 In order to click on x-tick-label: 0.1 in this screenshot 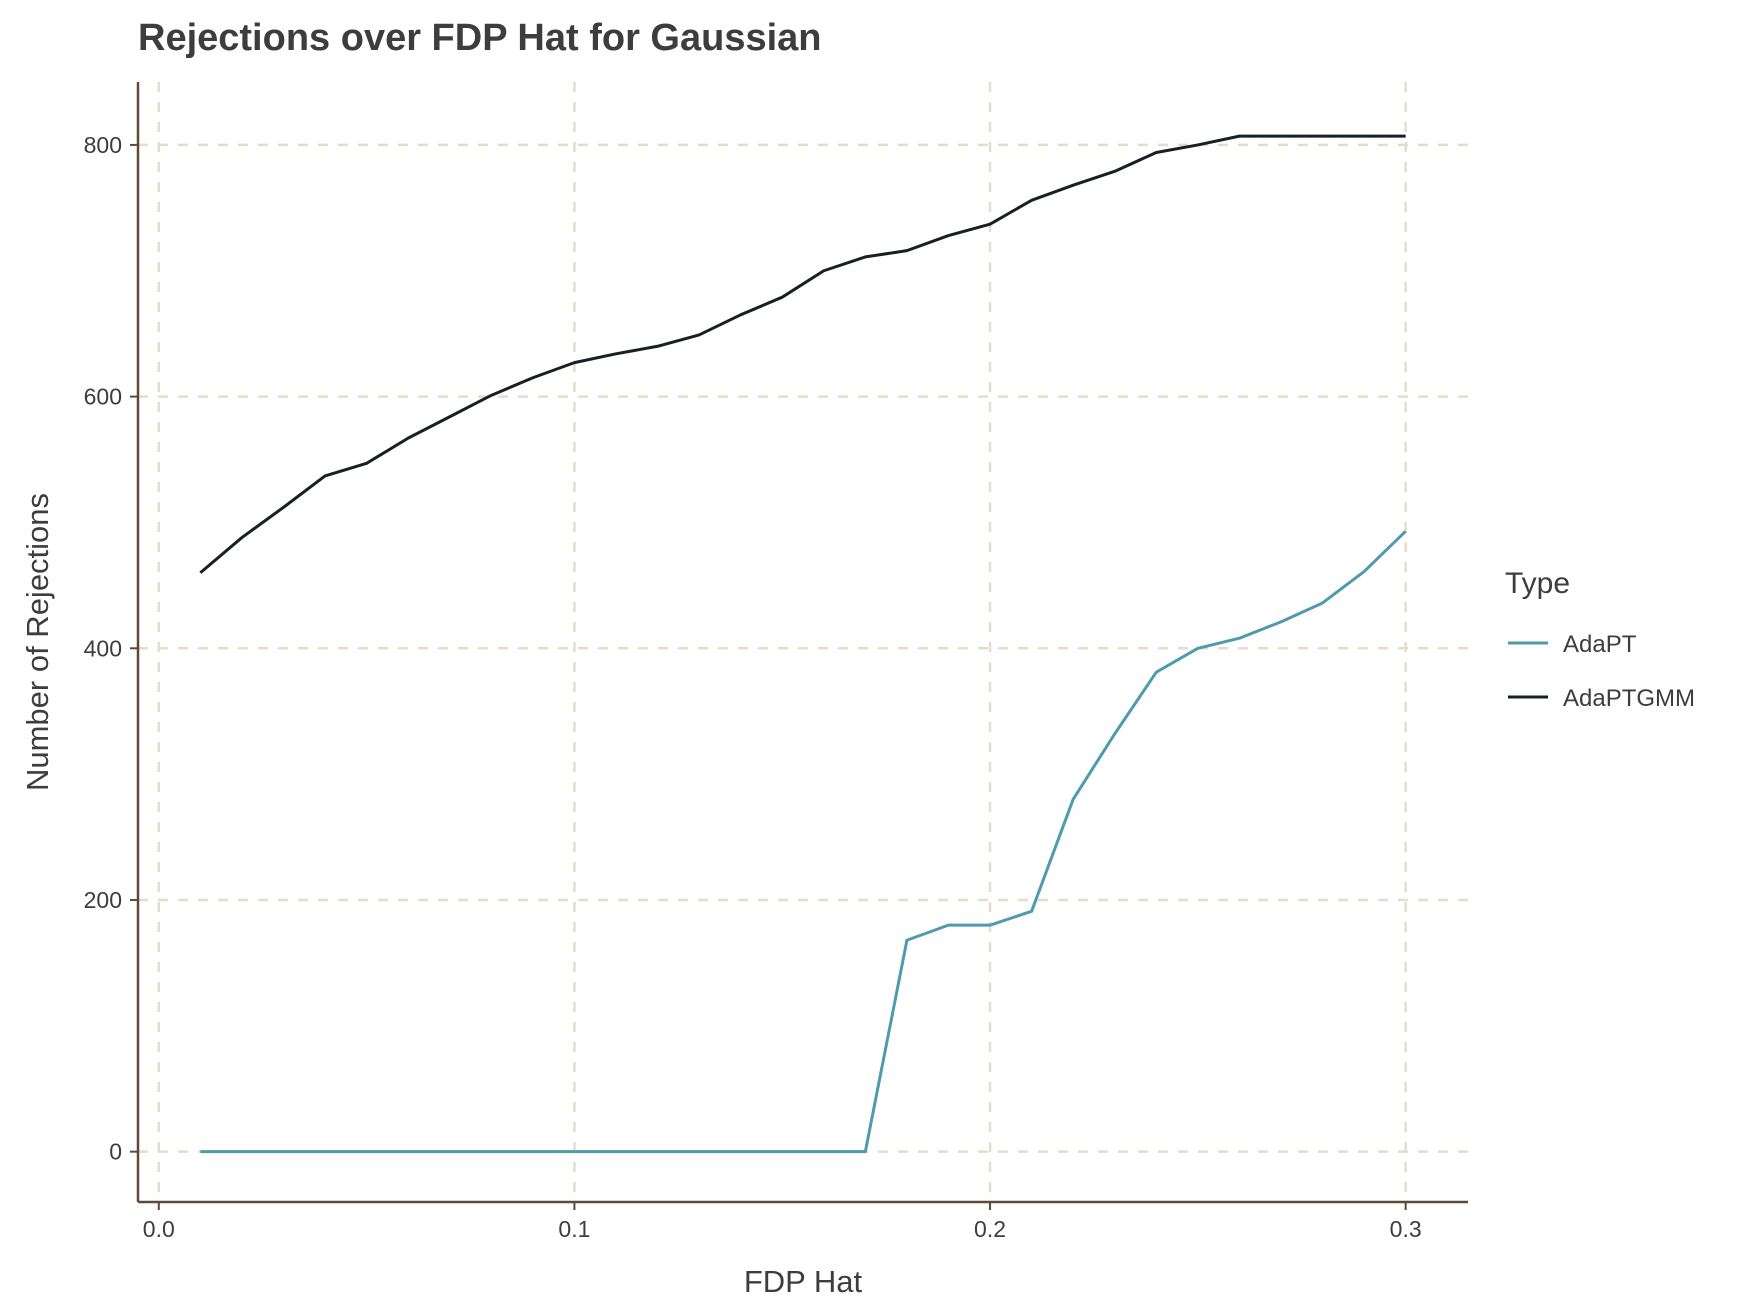, I will do `click(574, 1229)`.